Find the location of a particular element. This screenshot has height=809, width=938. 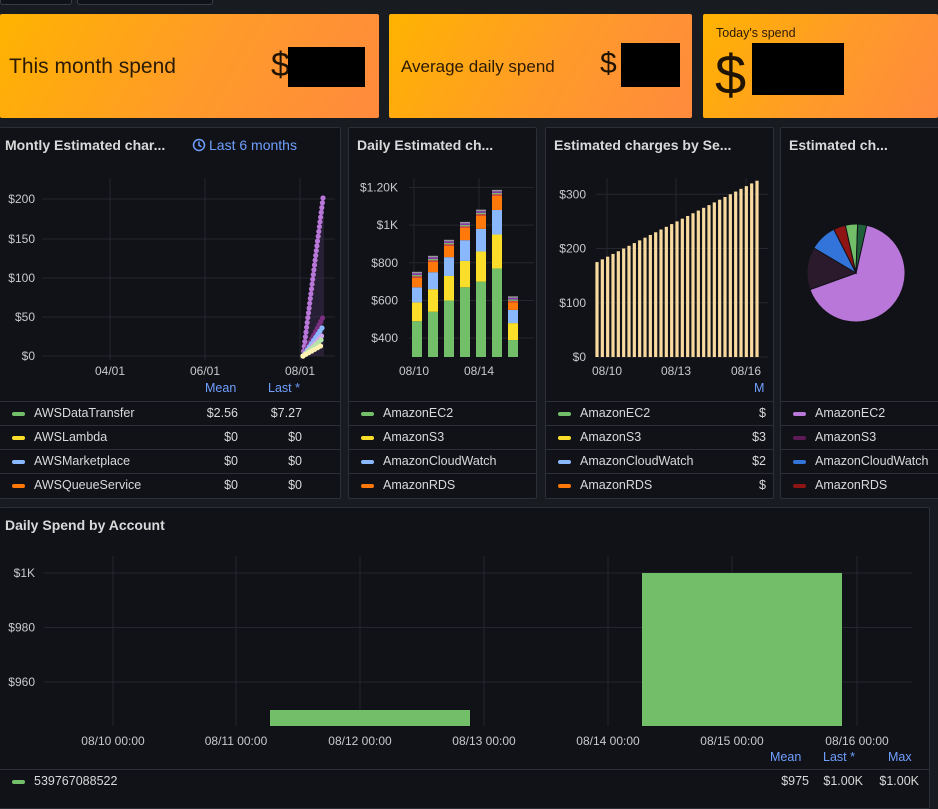

pie-slice is located at coordinates (857, 273).